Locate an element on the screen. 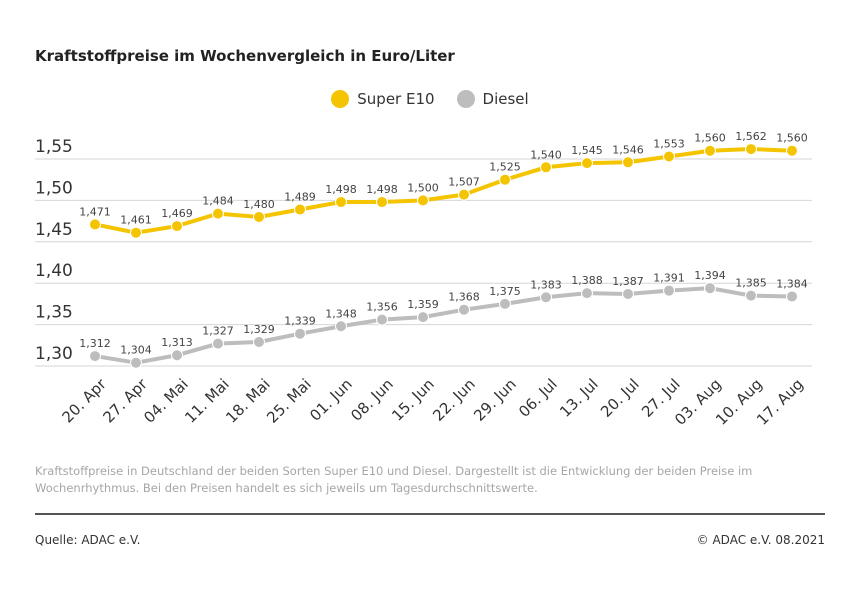 The width and height of the screenshot is (860, 603). data-label: 1,471 is located at coordinates (95, 211).